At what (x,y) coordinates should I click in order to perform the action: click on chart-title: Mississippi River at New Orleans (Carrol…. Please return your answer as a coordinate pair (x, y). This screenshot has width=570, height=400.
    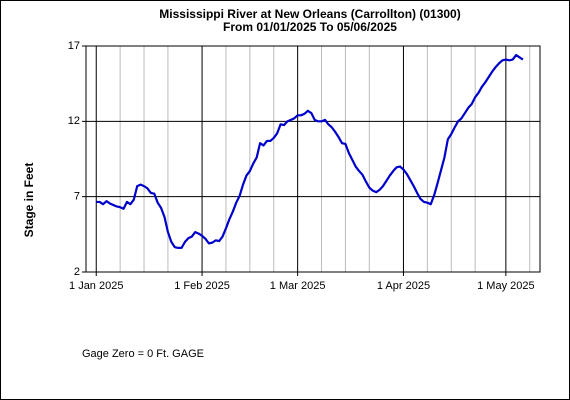
    Looking at the image, I should click on (309, 14).